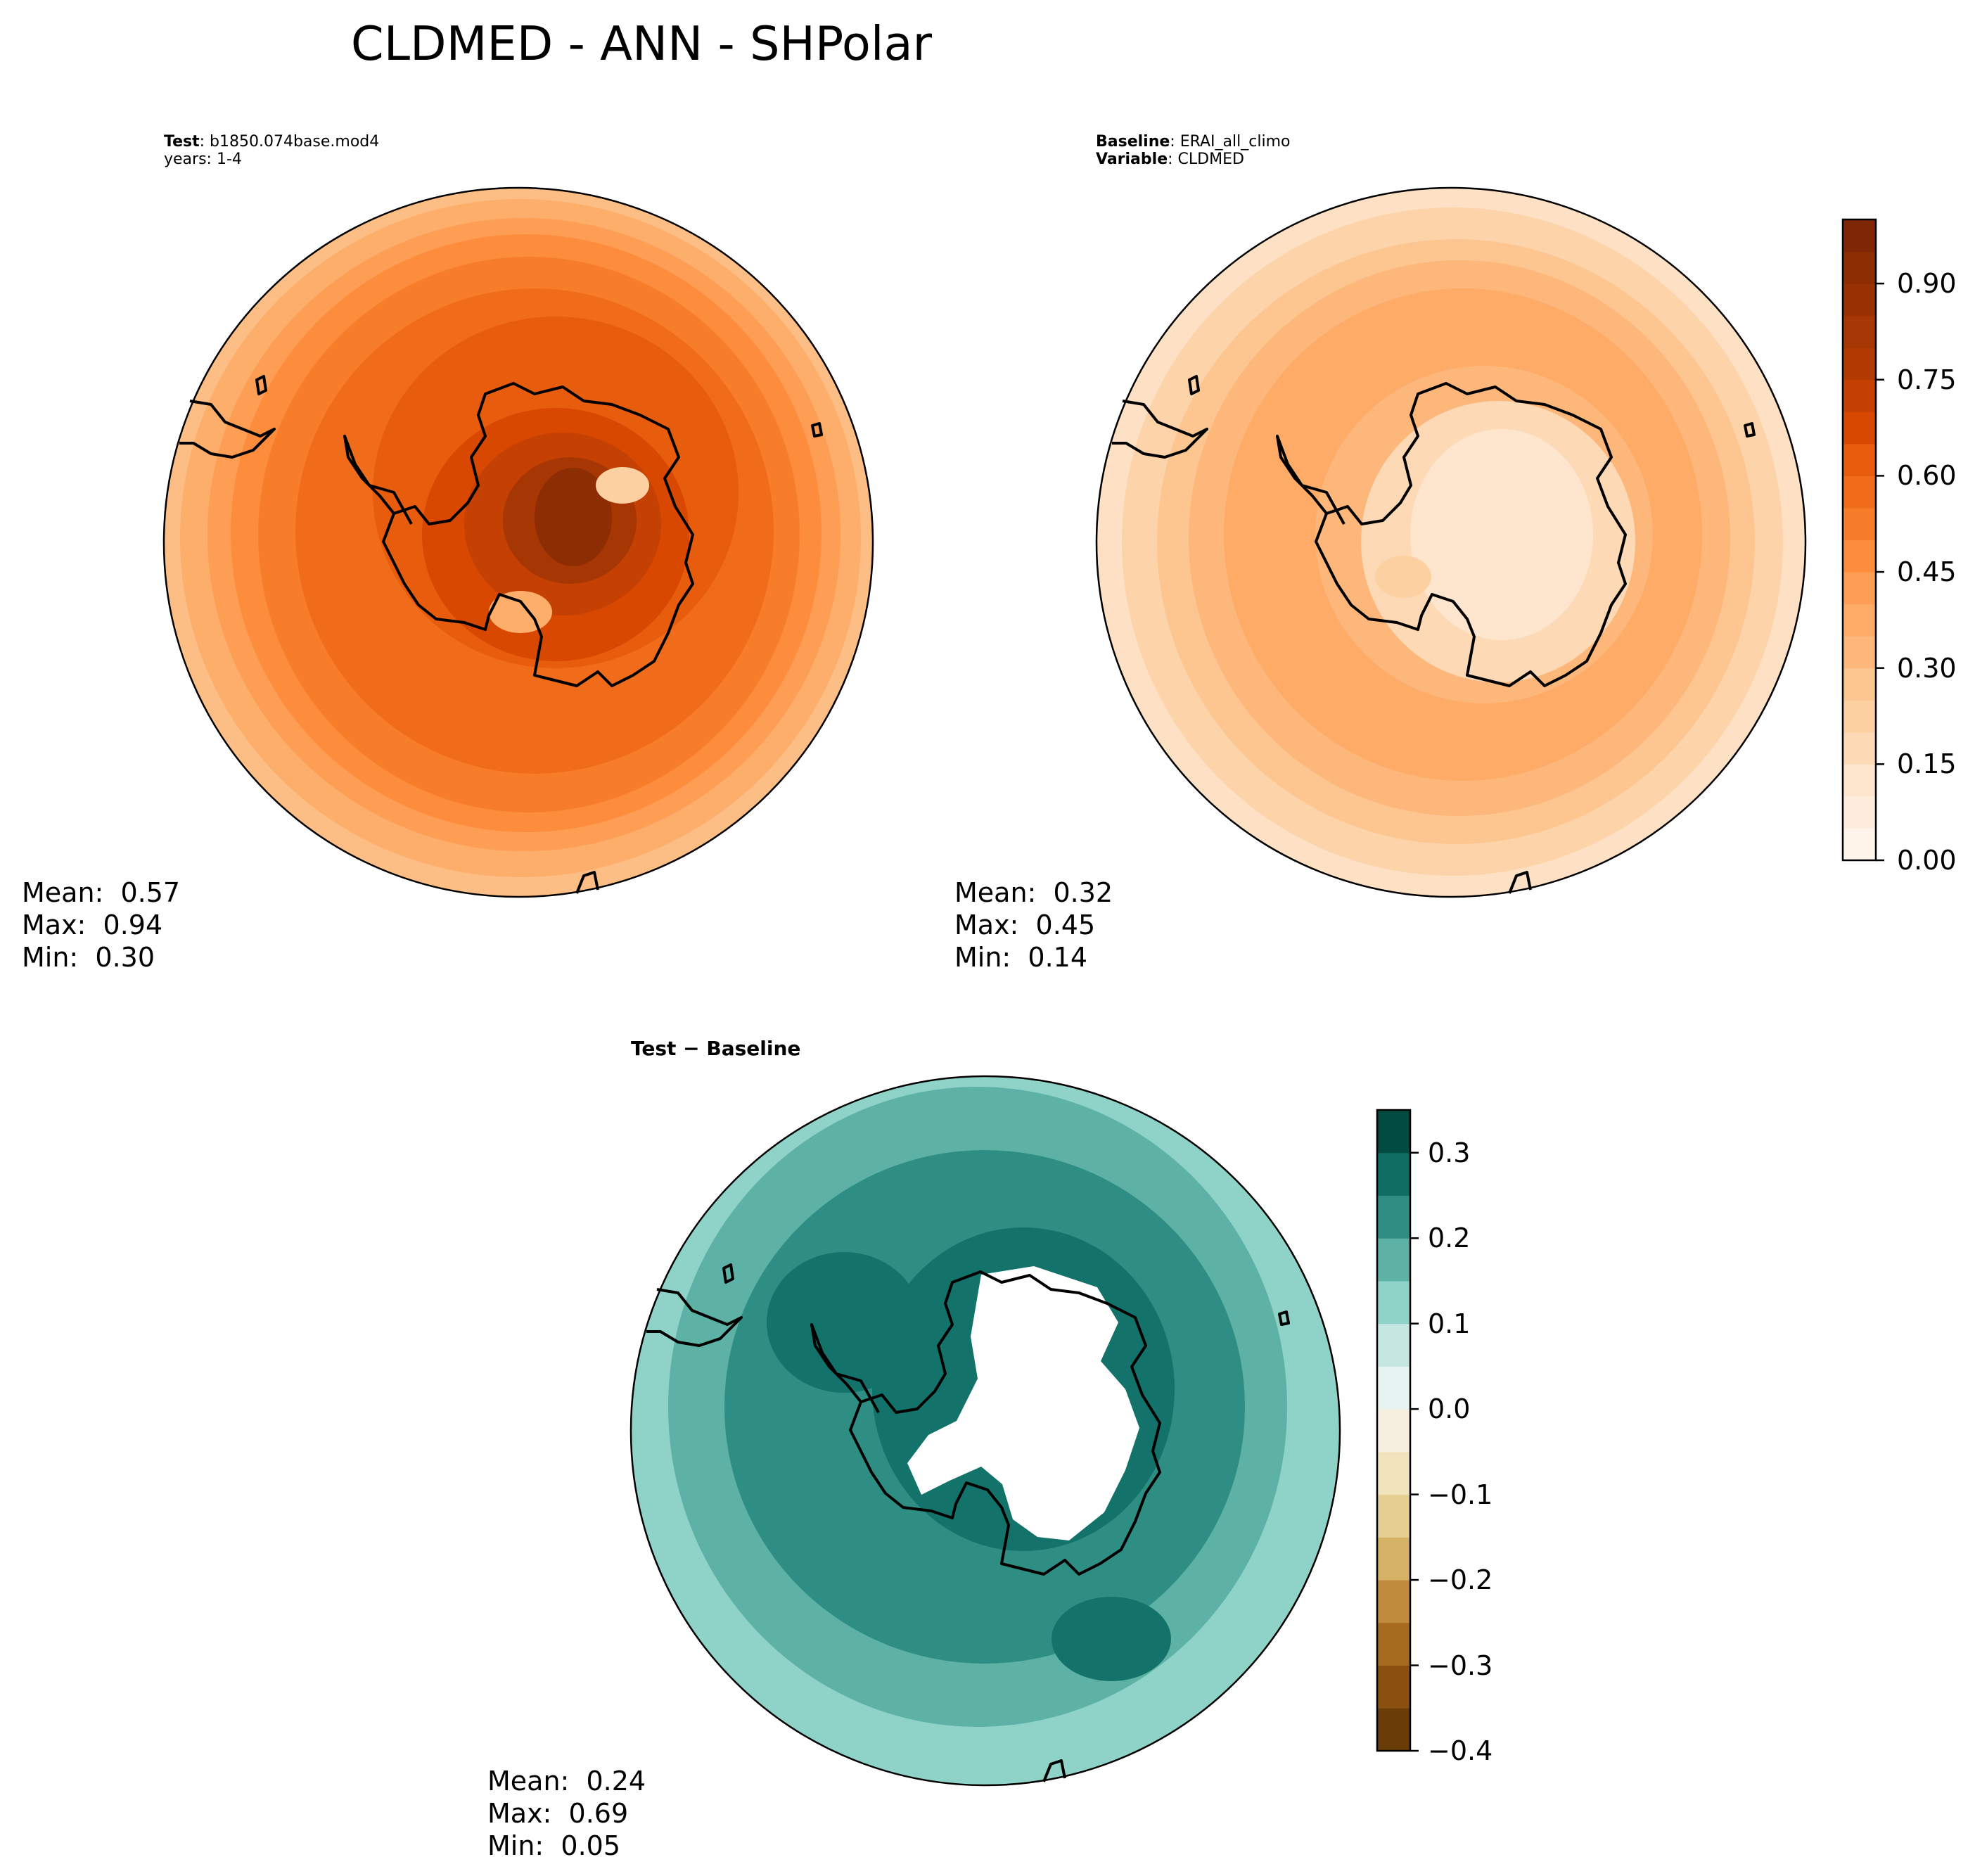 The image size is (1975, 1876). Describe the element at coordinates (1025, 925) in the screenshot. I see `baseline-max: Max: 0.45` at that location.